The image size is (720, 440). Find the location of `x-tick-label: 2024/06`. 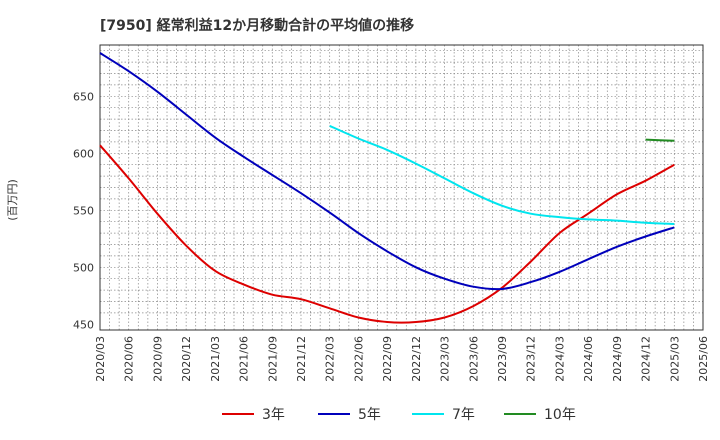

x-tick-label: 2024/06 is located at coordinates (588, 359).